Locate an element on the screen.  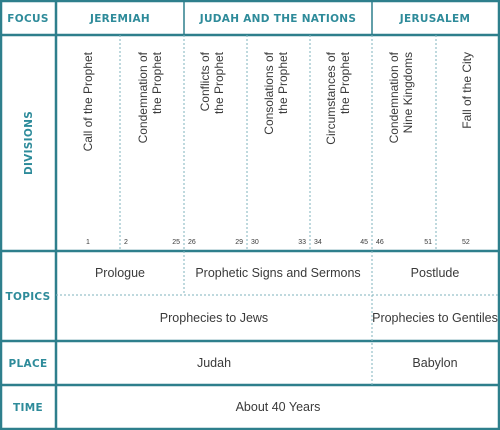
place-row-label: PLACE is located at coordinates (28, 364).